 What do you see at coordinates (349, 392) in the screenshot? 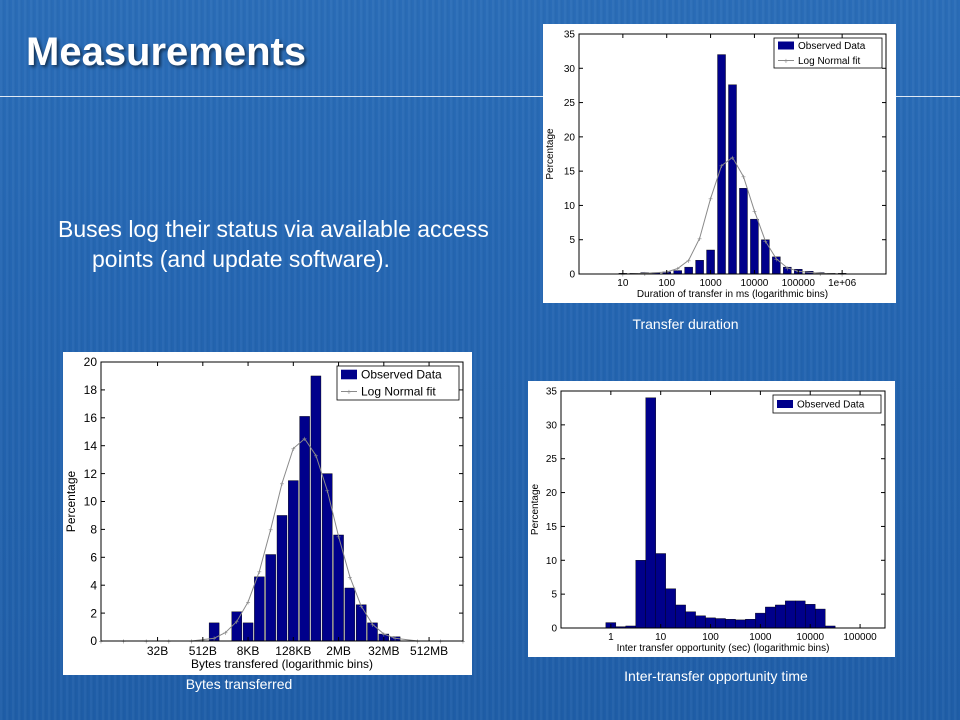
I see `legend-swatch-marker: +` at bounding box center [349, 392].